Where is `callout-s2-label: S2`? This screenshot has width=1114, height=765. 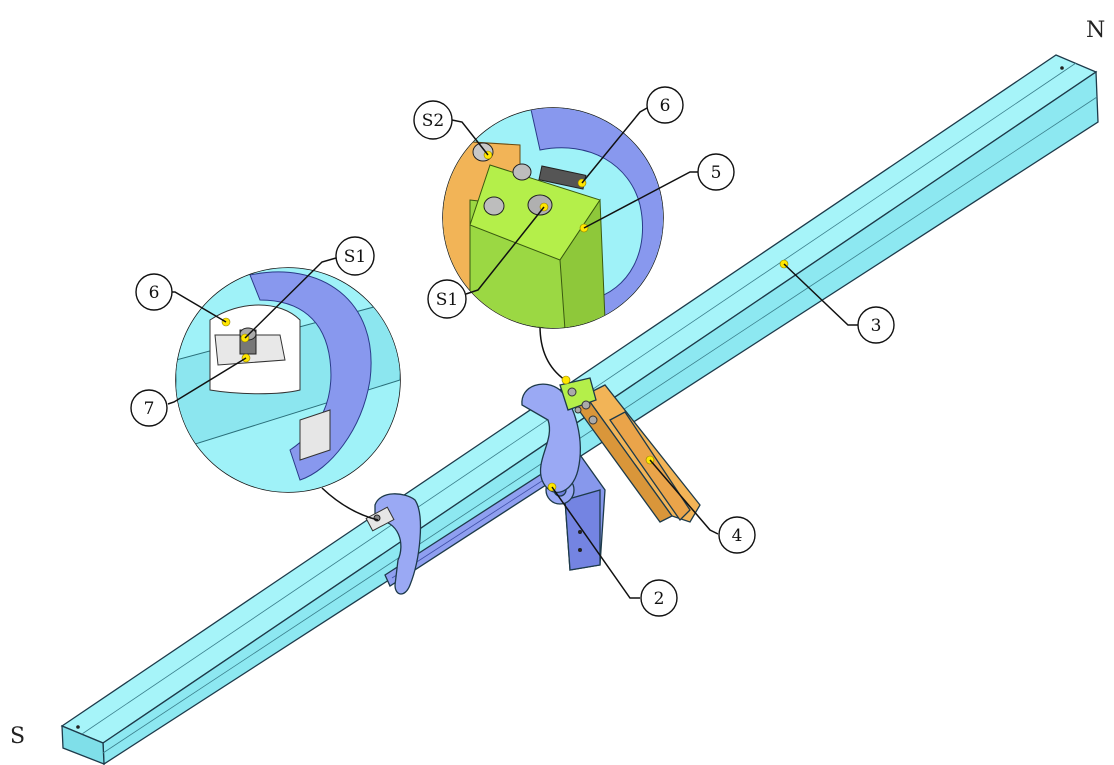 callout-s2-label: S2 is located at coordinates (433, 121).